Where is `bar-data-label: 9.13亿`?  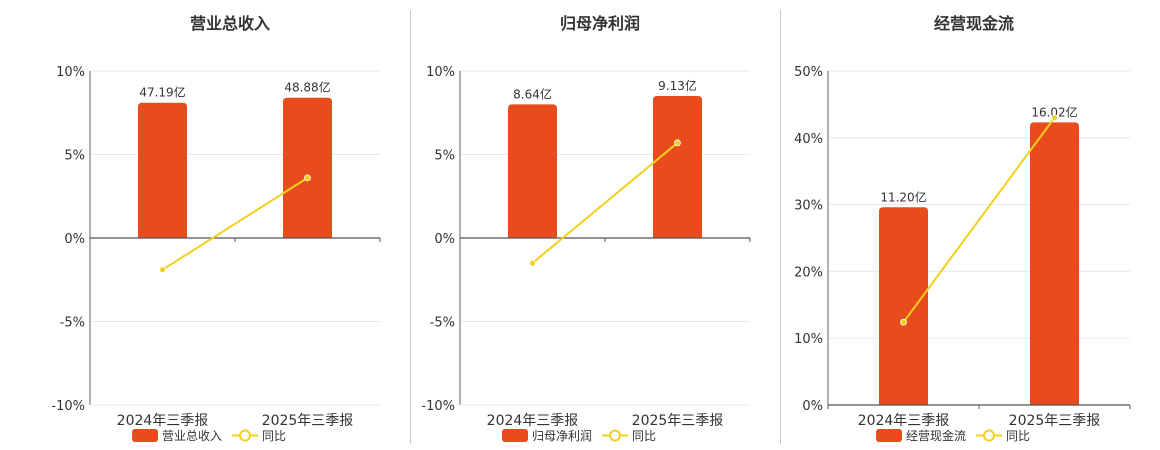 bar-data-label: 9.13亿 is located at coordinates (677, 85).